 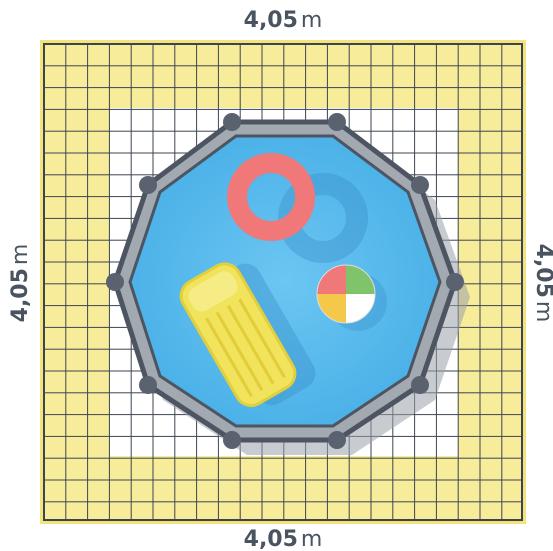 I want to click on dimension-right: 4,05 m, so click(x=542, y=283).